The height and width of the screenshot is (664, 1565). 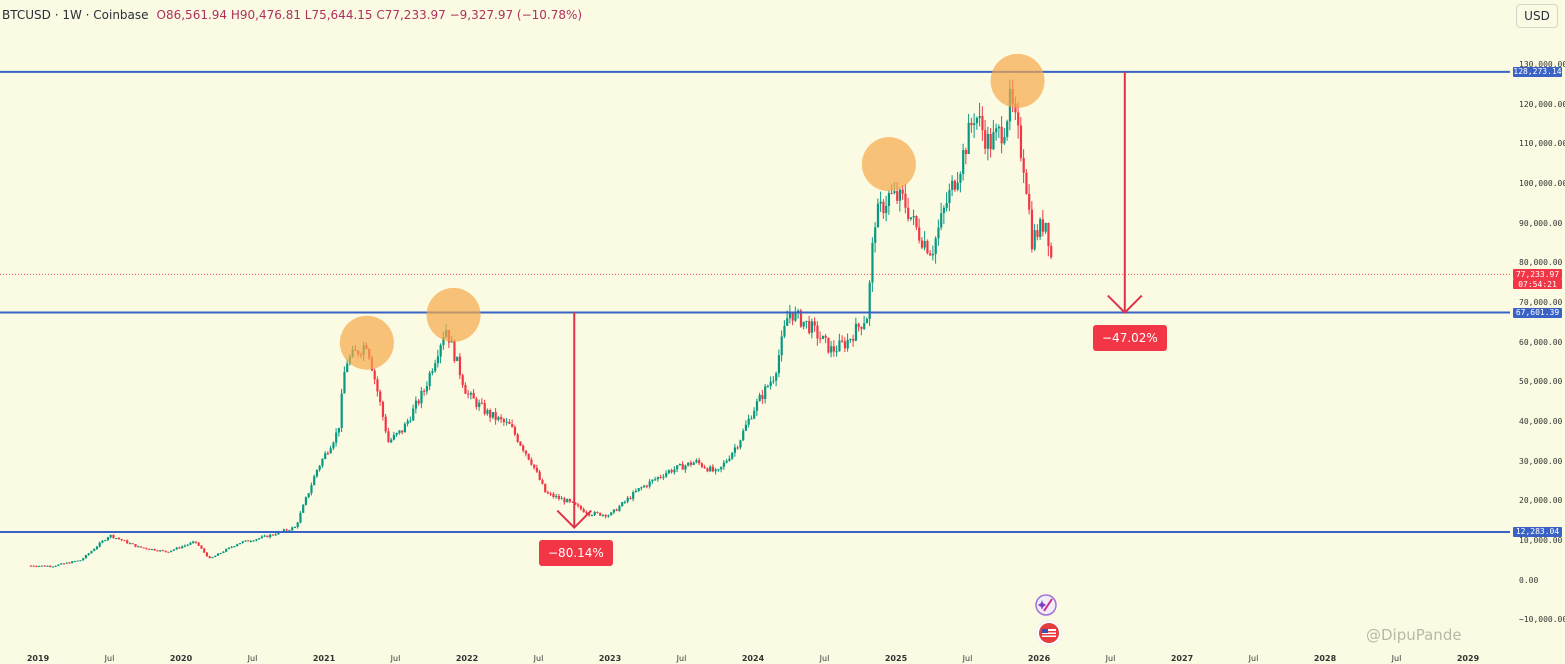 What do you see at coordinates (1049, 633) in the screenshot?
I see `us-flag-icon` at bounding box center [1049, 633].